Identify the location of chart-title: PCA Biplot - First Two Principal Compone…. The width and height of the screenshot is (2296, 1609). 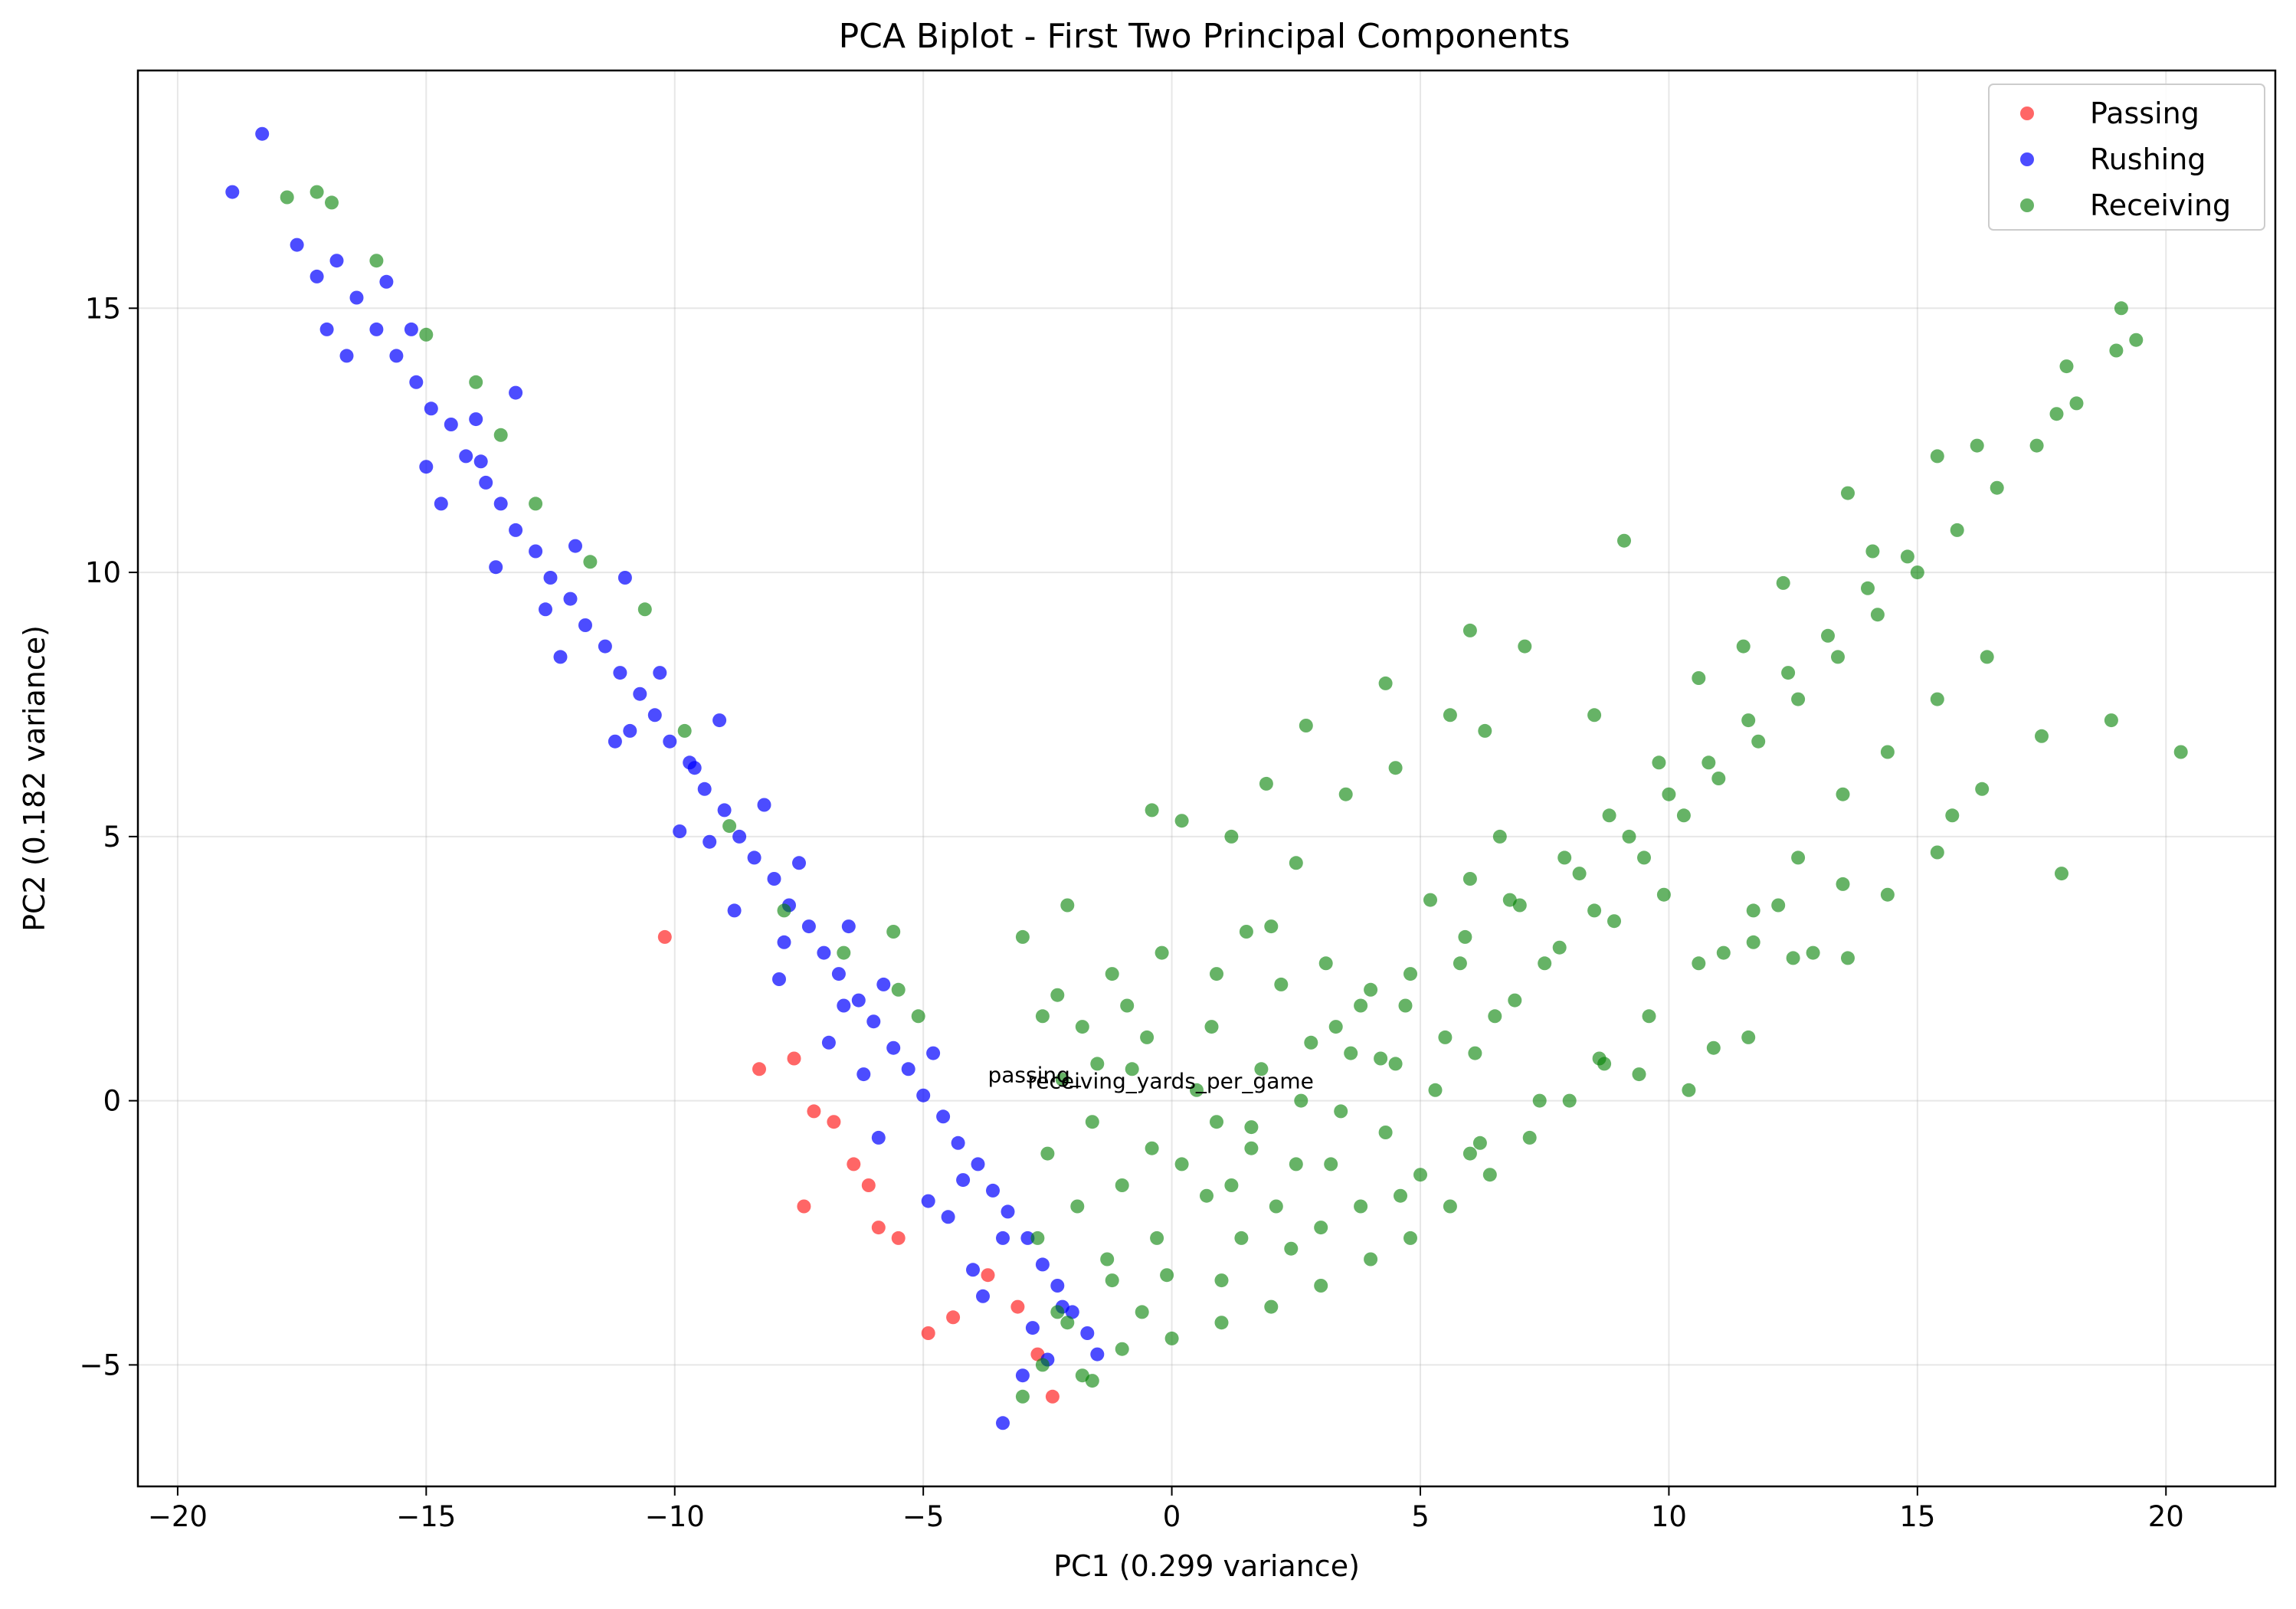
(1205, 36).